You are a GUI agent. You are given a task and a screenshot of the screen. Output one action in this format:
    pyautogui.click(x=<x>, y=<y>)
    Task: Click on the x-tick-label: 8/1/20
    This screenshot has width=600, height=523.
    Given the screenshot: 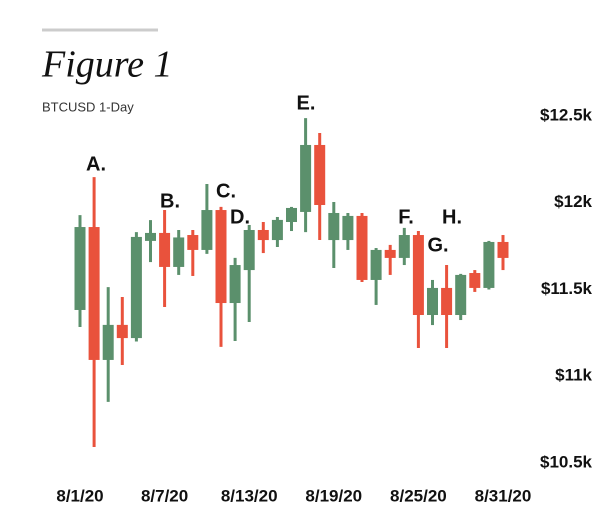 What is the action you would take?
    pyautogui.click(x=79, y=495)
    